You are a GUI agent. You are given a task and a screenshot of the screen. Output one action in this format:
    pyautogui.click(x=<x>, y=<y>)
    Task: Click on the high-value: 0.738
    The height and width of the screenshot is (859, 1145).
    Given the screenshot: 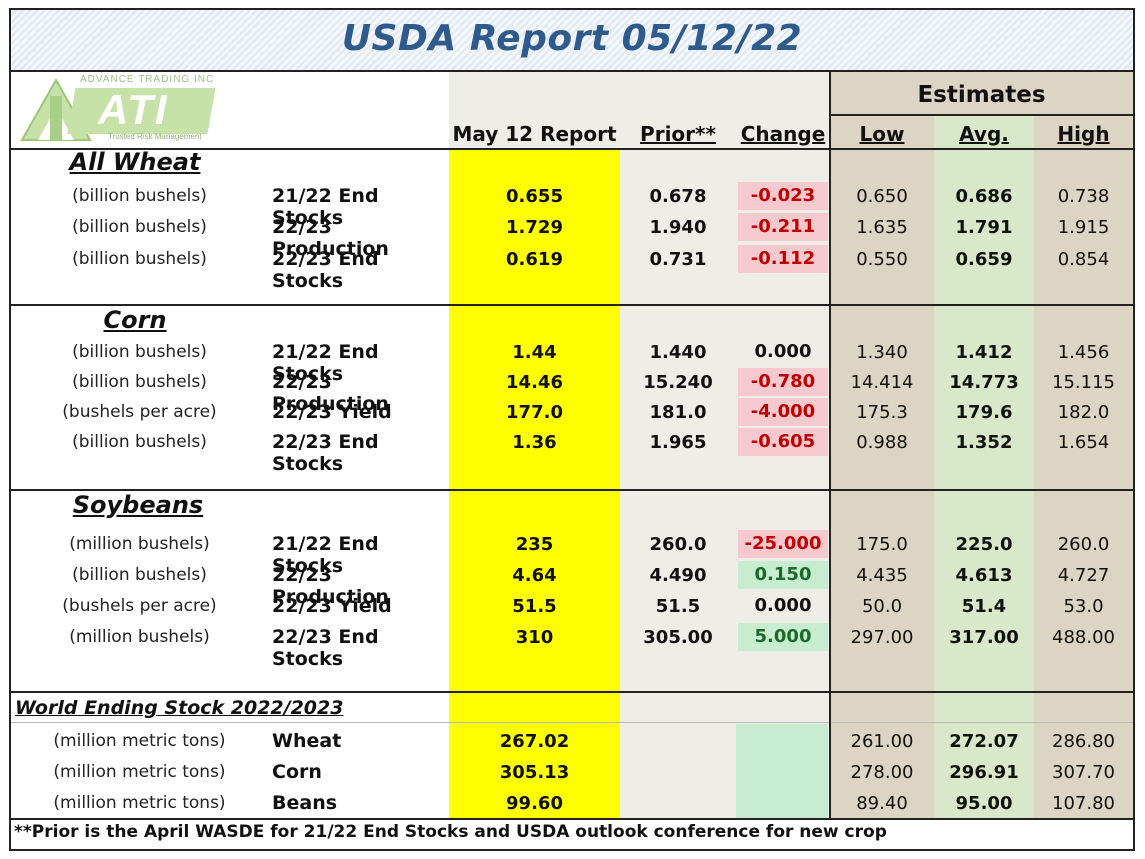 What is the action you would take?
    pyautogui.click(x=1083, y=196)
    